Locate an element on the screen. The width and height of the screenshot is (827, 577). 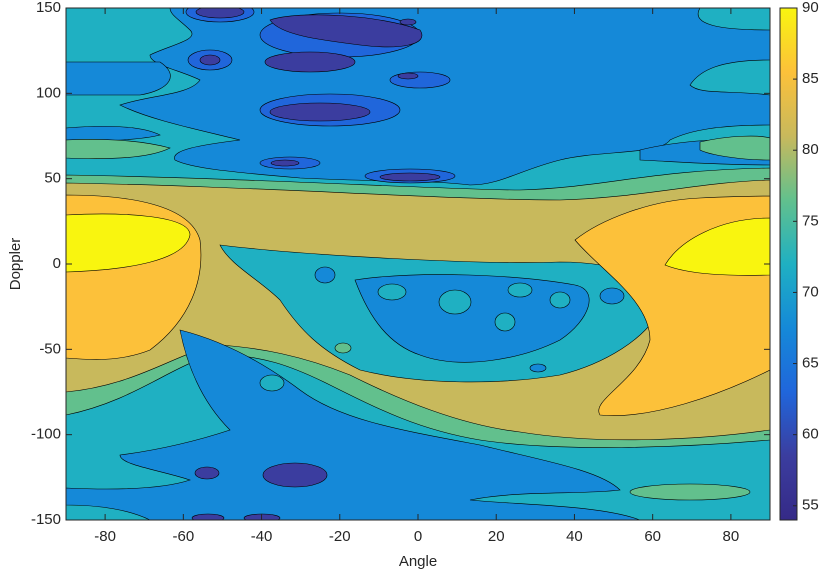
y-tick-label: -150 is located at coordinates (46, 519).